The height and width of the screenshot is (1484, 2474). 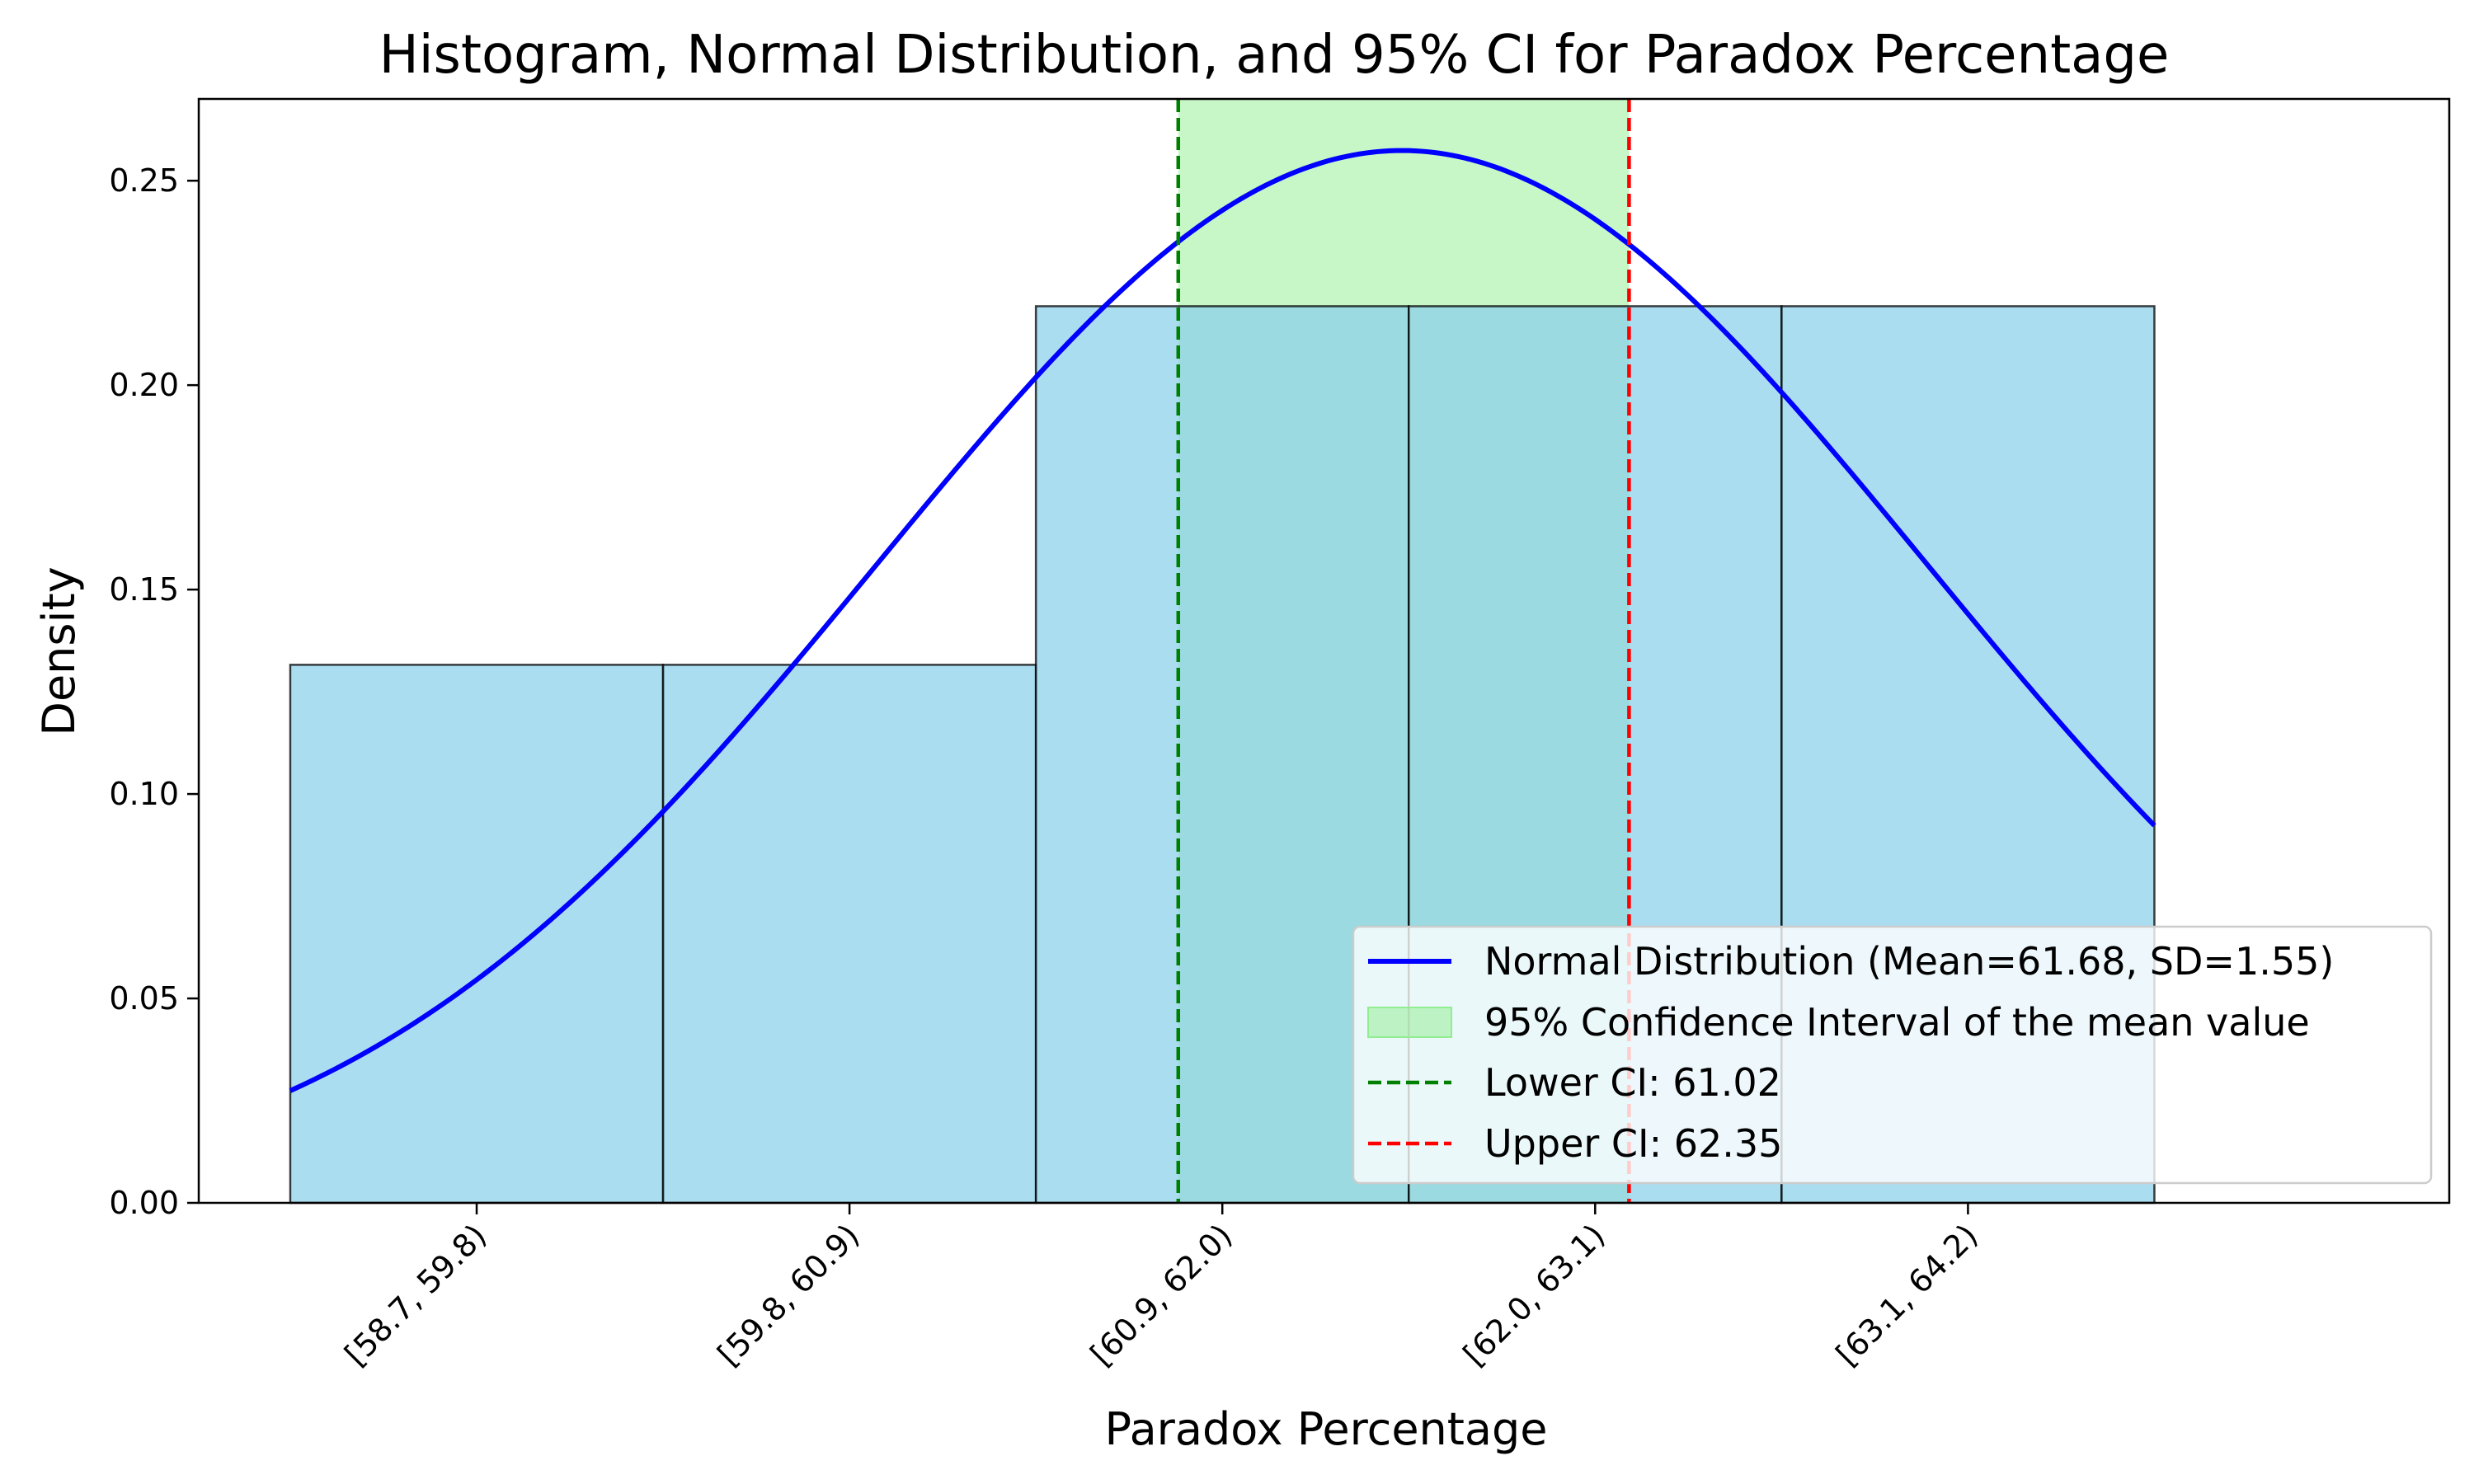 I want to click on legend-lower-ci-label: Lower CI: 61.02, so click(x=1632, y=1082).